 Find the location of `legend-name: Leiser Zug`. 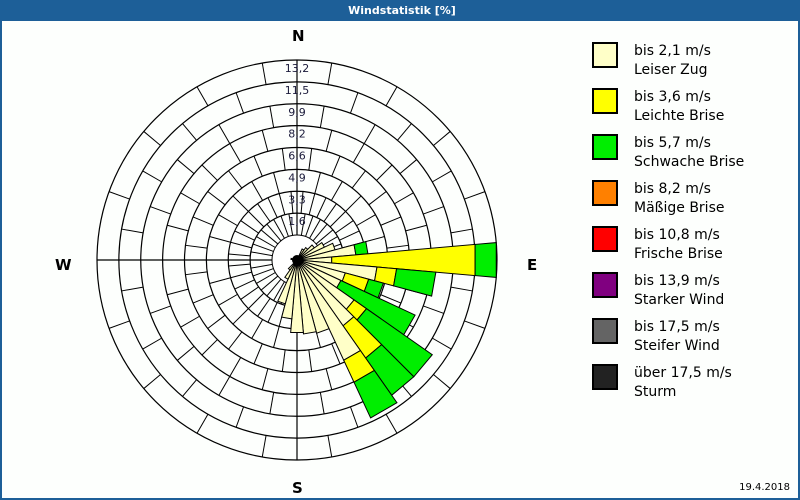

legend-name: Leiser Zug is located at coordinates (671, 70).